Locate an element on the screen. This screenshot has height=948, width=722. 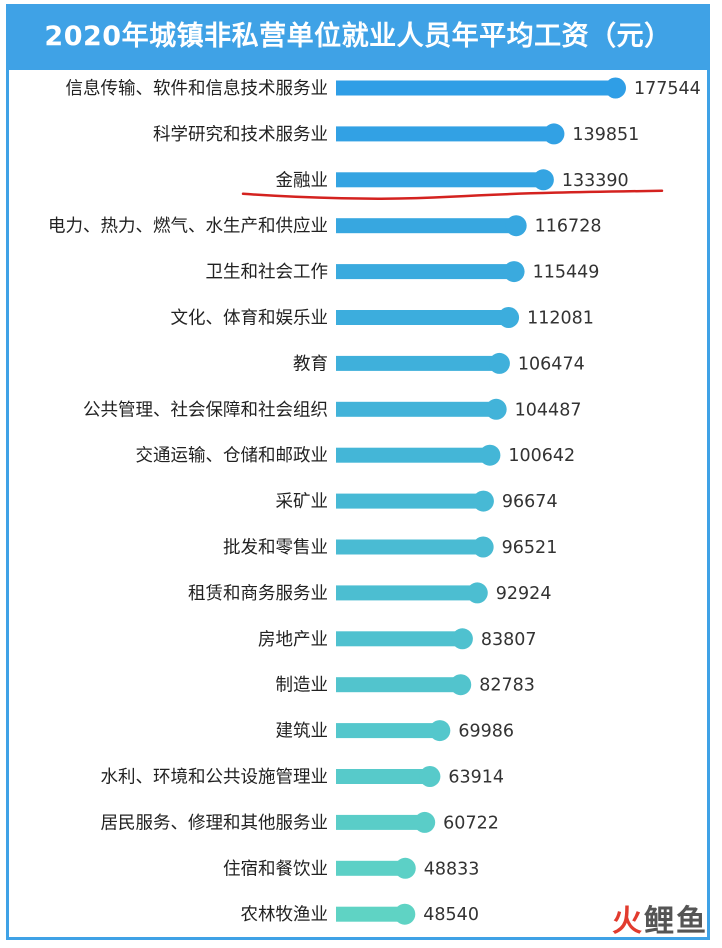
category-label: 交通运输、仓储和邮政业 is located at coordinates (232, 456).